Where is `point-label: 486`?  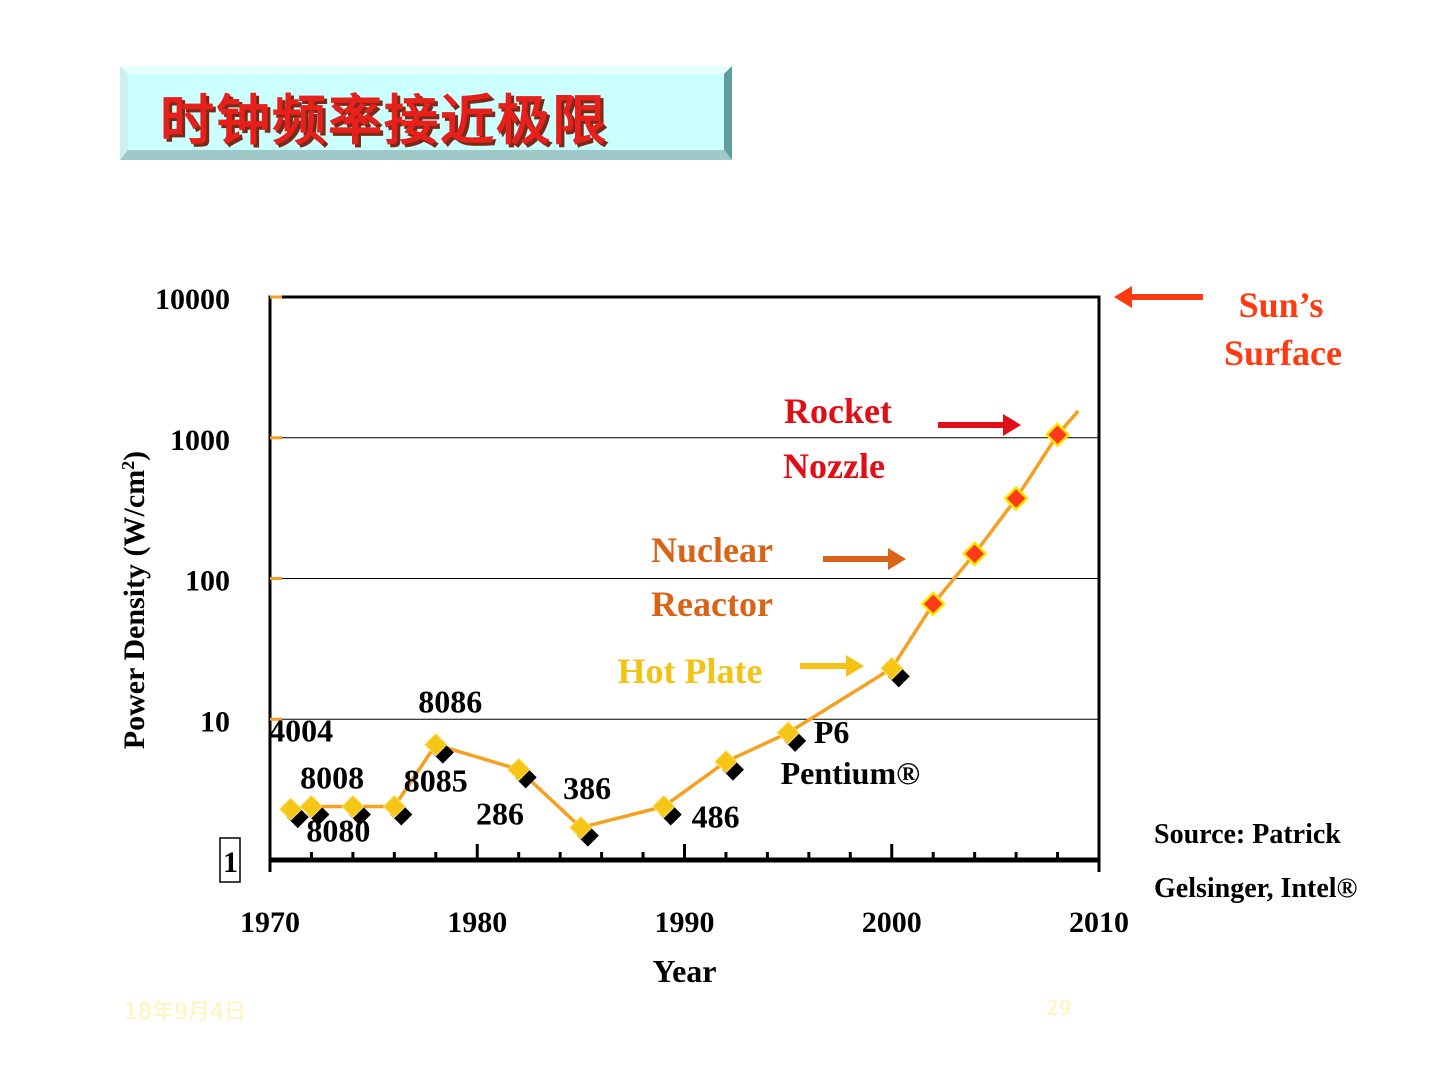 point-label: 486 is located at coordinates (716, 817).